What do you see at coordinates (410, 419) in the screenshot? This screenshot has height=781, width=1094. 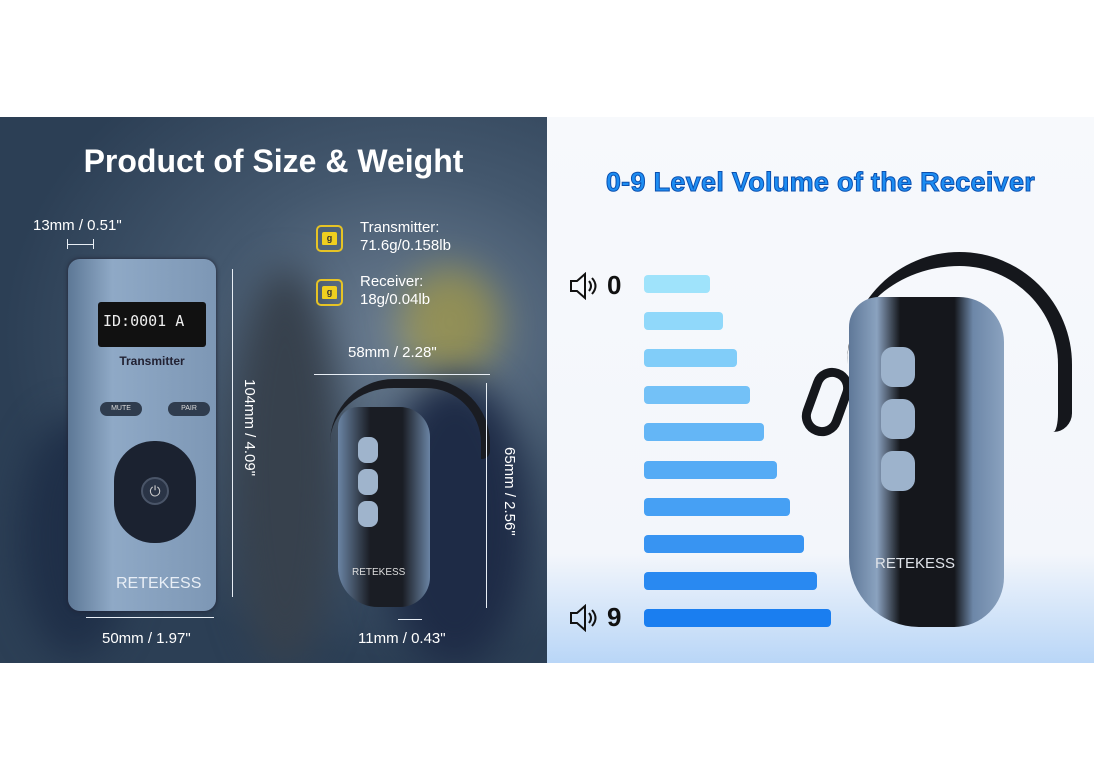 I see `ear-hook` at bounding box center [410, 419].